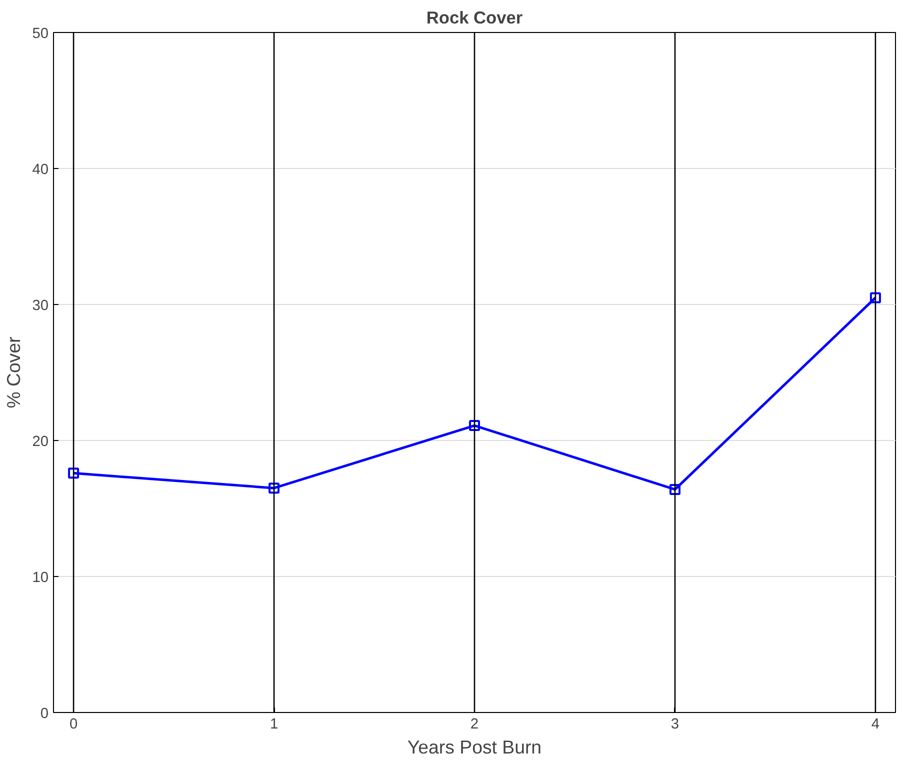  I want to click on x-tick-label: 3, so click(675, 724).